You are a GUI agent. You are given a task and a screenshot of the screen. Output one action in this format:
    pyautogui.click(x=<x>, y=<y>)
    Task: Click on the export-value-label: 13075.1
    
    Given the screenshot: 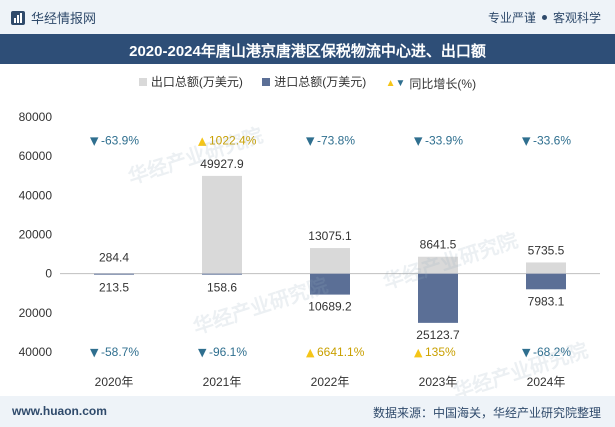 What is the action you would take?
    pyautogui.click(x=330, y=236)
    